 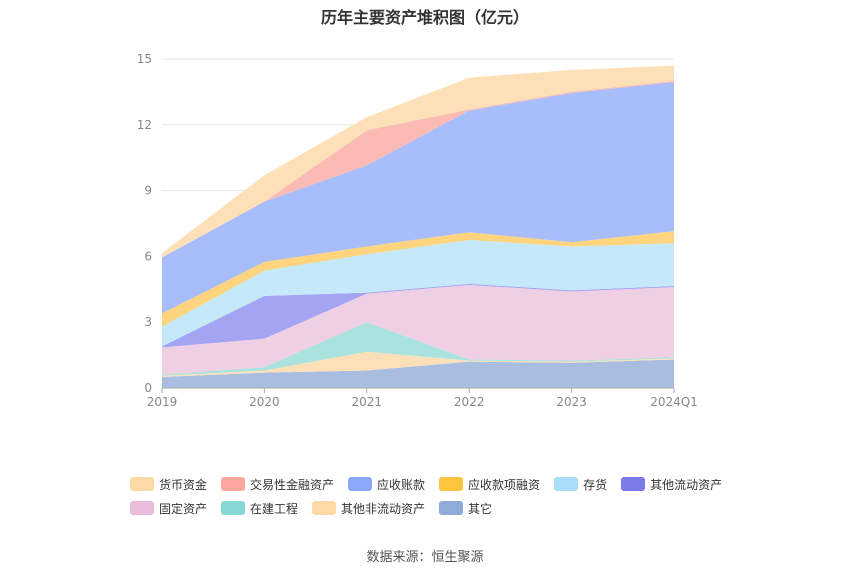 I want to click on legend-row: 货币资金 交易性金融资产 应收账款 应收款项融资 存货 其他流动资产, so click(x=430, y=484).